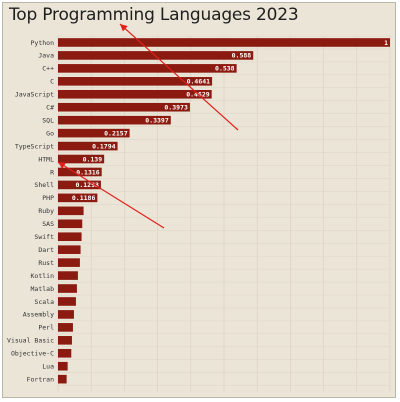 The image size is (400, 402). I want to click on bar-rust, so click(69, 262).